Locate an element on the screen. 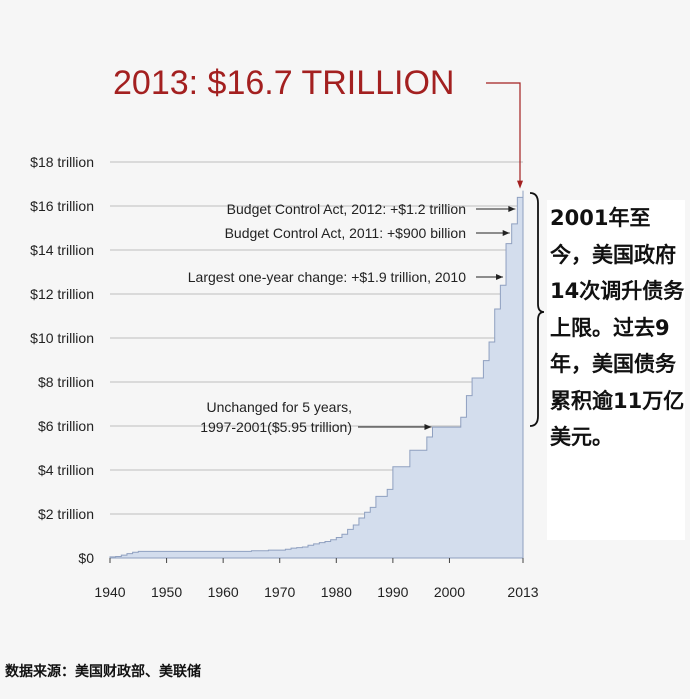  y-tick-label: $2 trillion is located at coordinates (66, 514).